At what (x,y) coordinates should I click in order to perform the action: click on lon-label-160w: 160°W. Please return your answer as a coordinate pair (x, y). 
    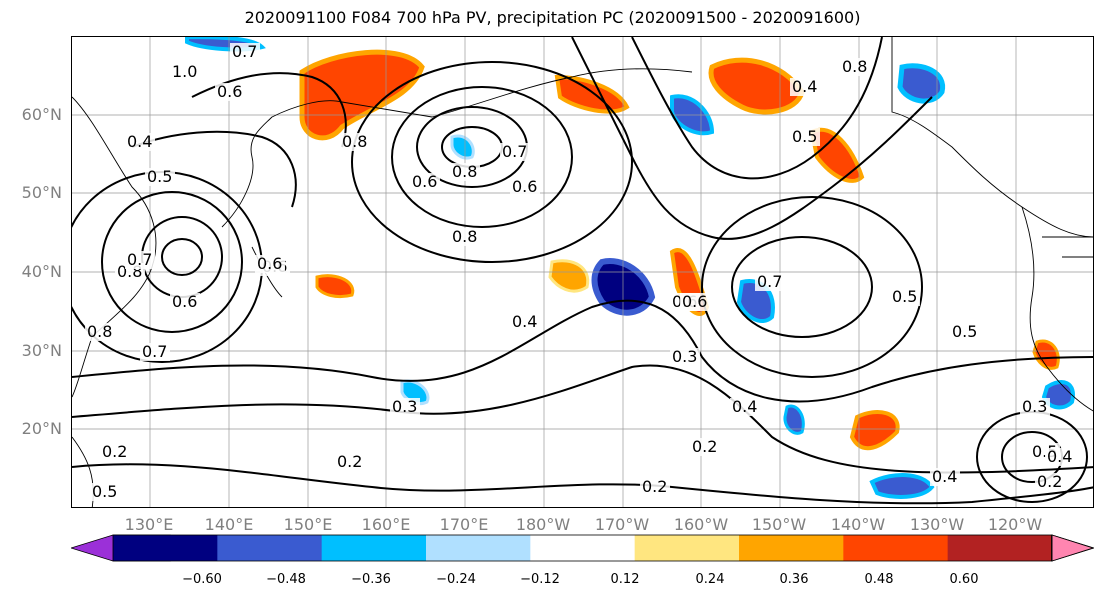
    Looking at the image, I should click on (701, 524).